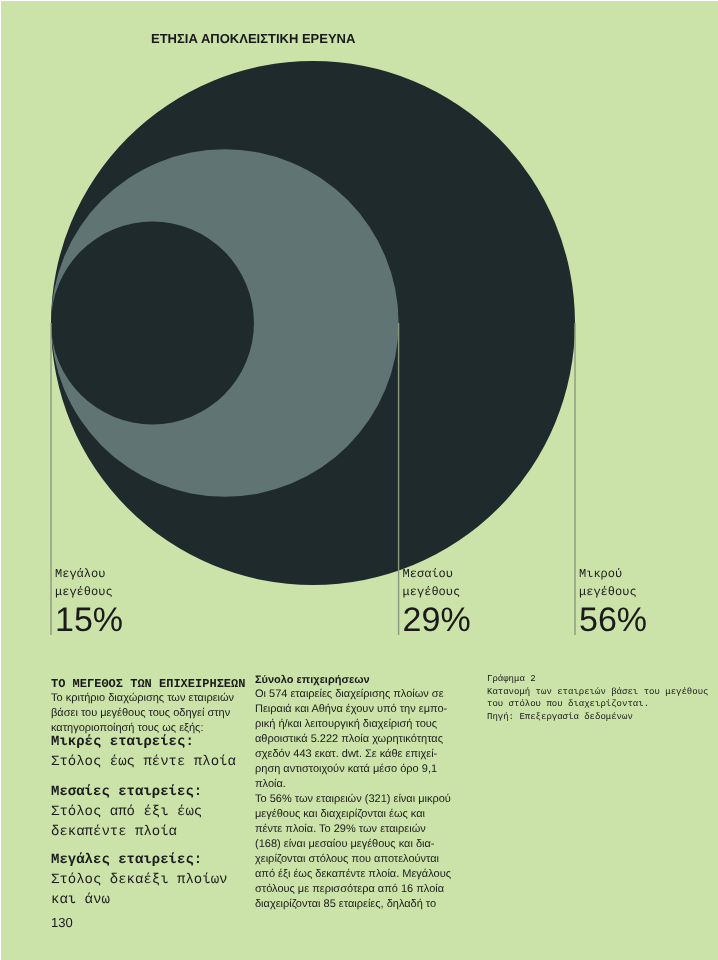 This screenshot has width=718, height=960. I want to click on data-label: 56%, so click(613, 620).